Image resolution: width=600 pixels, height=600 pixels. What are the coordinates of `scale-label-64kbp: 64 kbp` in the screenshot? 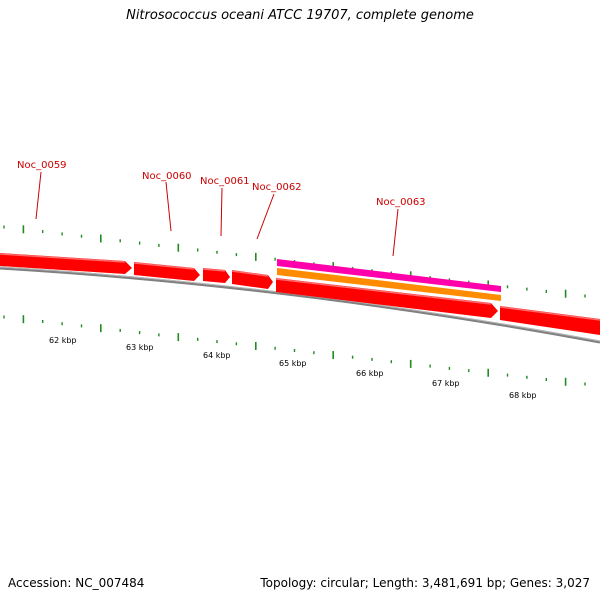 It's located at (217, 355).